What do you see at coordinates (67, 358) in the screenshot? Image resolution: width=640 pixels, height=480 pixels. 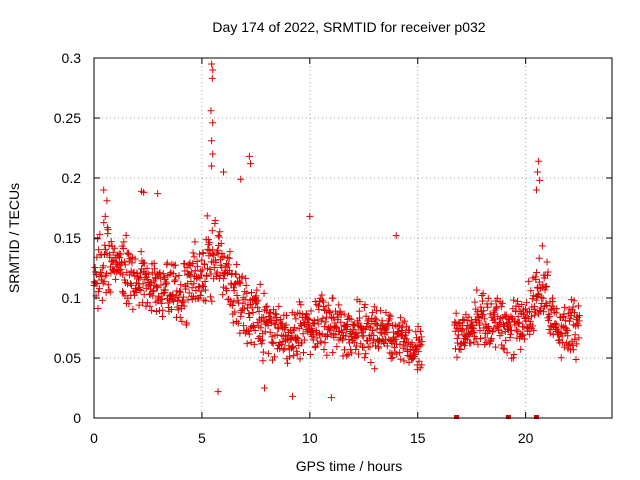 I see `y-tick-label: 0.05` at bounding box center [67, 358].